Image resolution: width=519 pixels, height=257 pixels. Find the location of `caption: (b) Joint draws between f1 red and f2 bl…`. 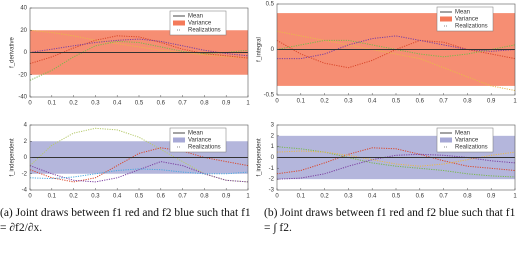

caption: (b) Joint draws between f1 red and f2 bl… is located at coordinates (390, 220).